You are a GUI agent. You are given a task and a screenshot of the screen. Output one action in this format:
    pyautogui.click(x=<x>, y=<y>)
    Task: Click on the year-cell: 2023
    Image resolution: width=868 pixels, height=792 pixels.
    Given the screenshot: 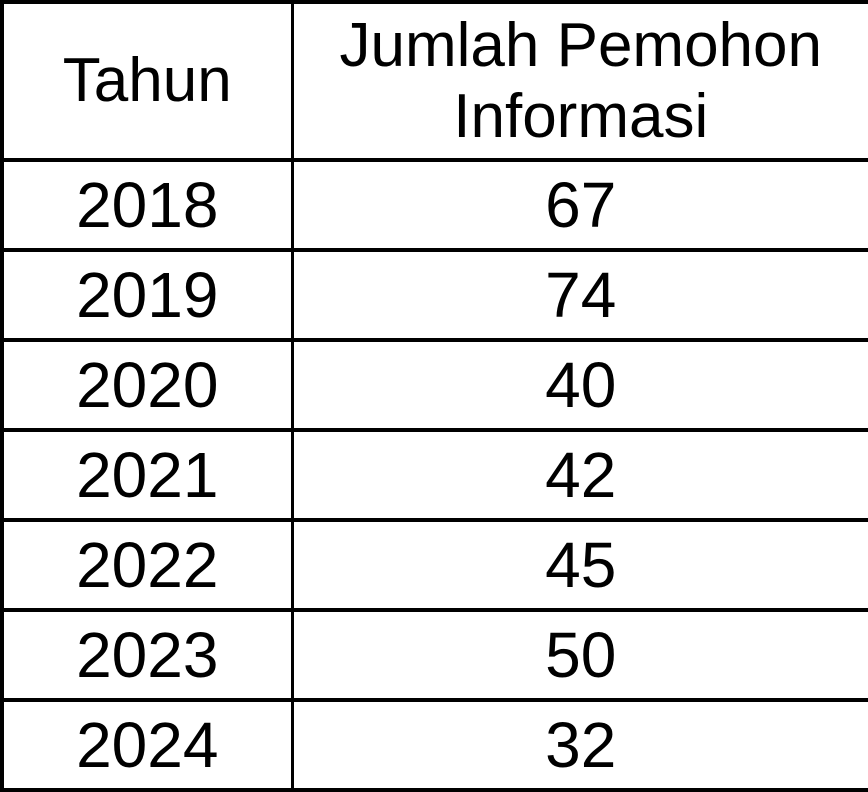 What is the action you would take?
    pyautogui.click(x=147, y=655)
    